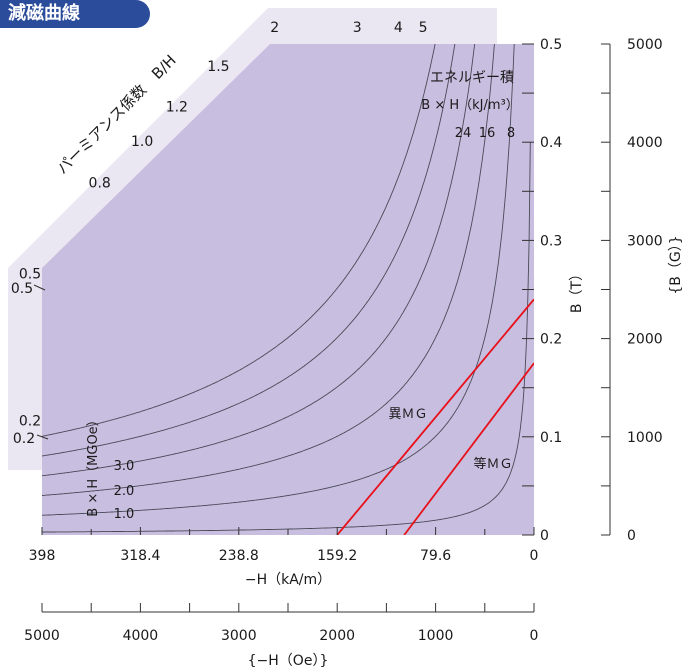  I want to click on oe-tick-label-4: 1000, so click(436, 636).